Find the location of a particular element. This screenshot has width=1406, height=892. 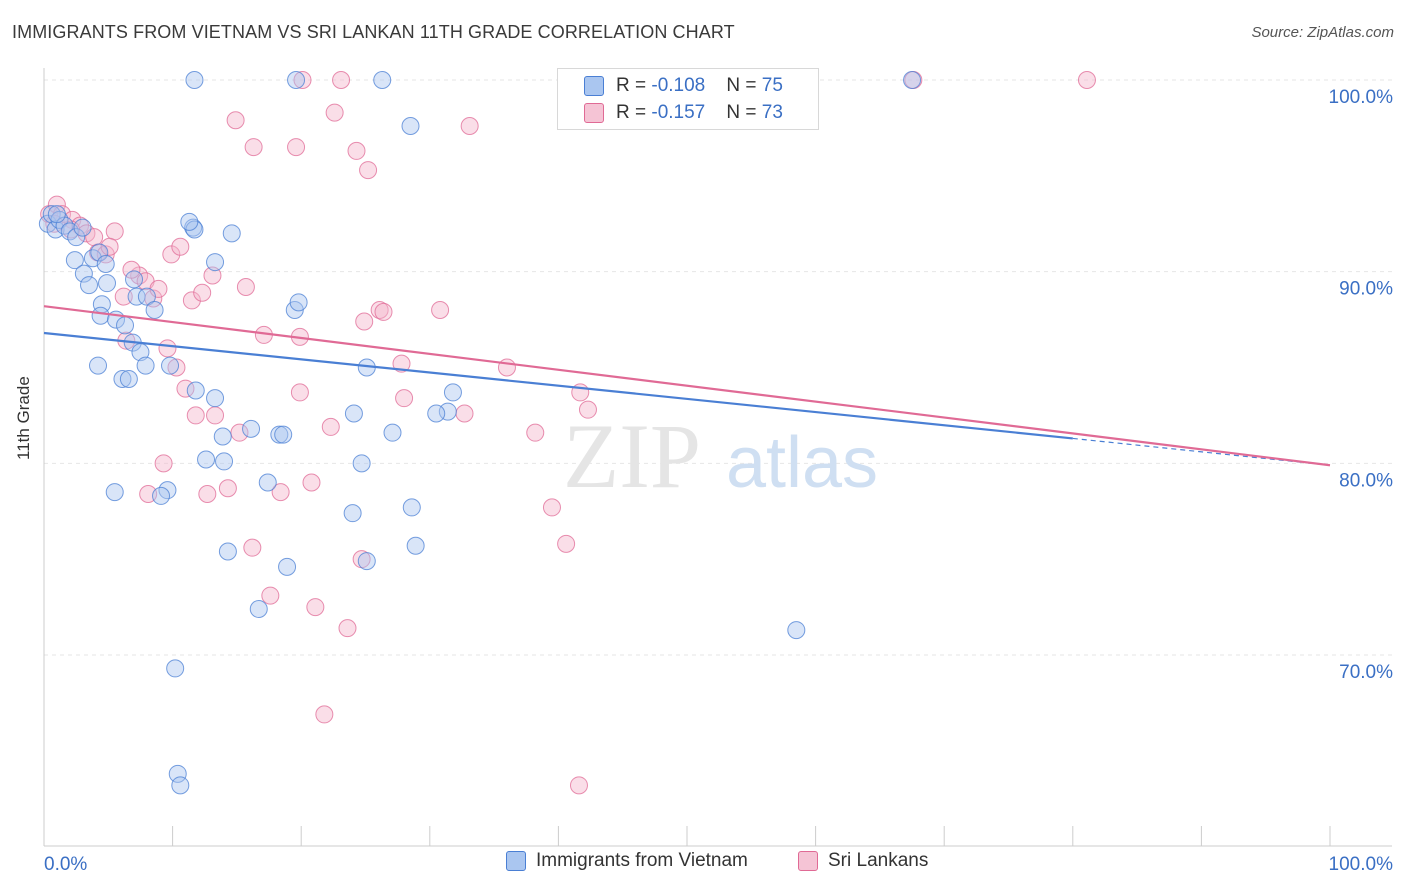

legend-label-sri-lankans: Sri Lankans is located at coordinates (878, 860).